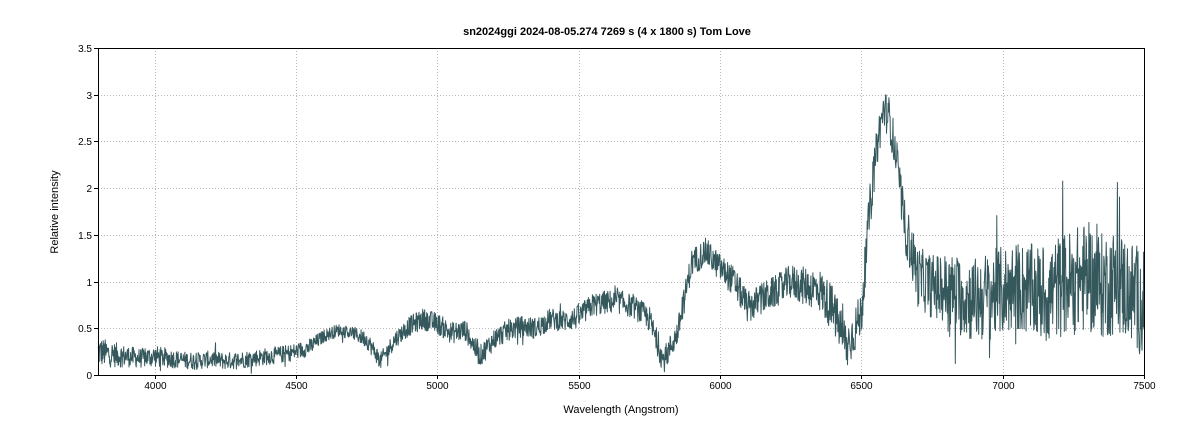 The image size is (1200, 429). What do you see at coordinates (89, 189) in the screenshot?
I see `y-tick-label: 2` at bounding box center [89, 189].